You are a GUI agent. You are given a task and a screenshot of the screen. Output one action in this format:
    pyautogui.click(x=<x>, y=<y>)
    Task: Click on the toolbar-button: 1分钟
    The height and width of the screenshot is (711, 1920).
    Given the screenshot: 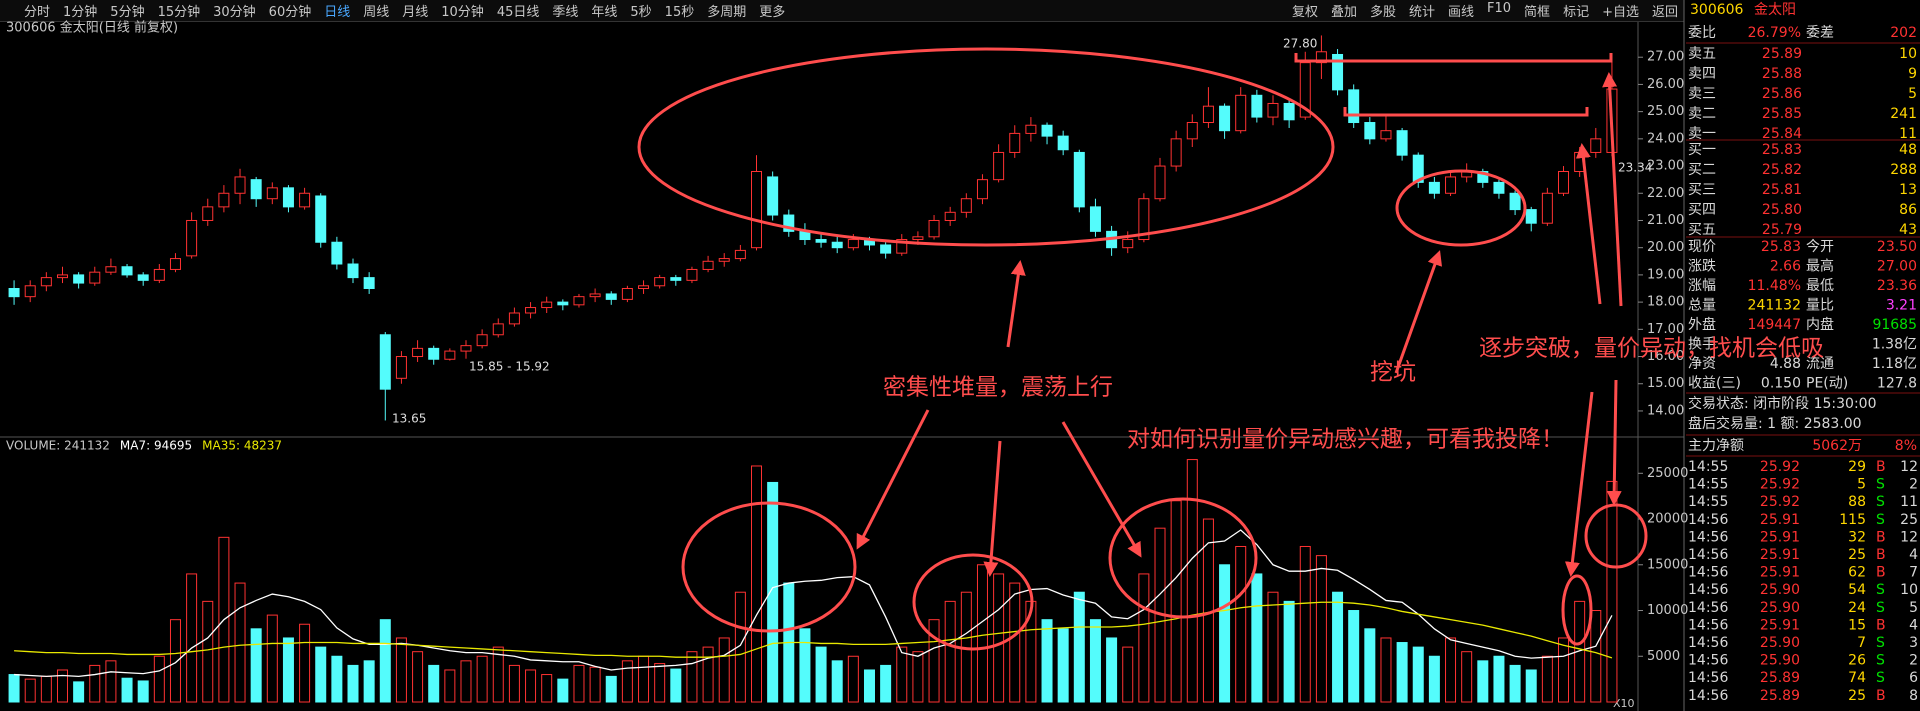 What is the action you would take?
    pyautogui.click(x=80, y=12)
    